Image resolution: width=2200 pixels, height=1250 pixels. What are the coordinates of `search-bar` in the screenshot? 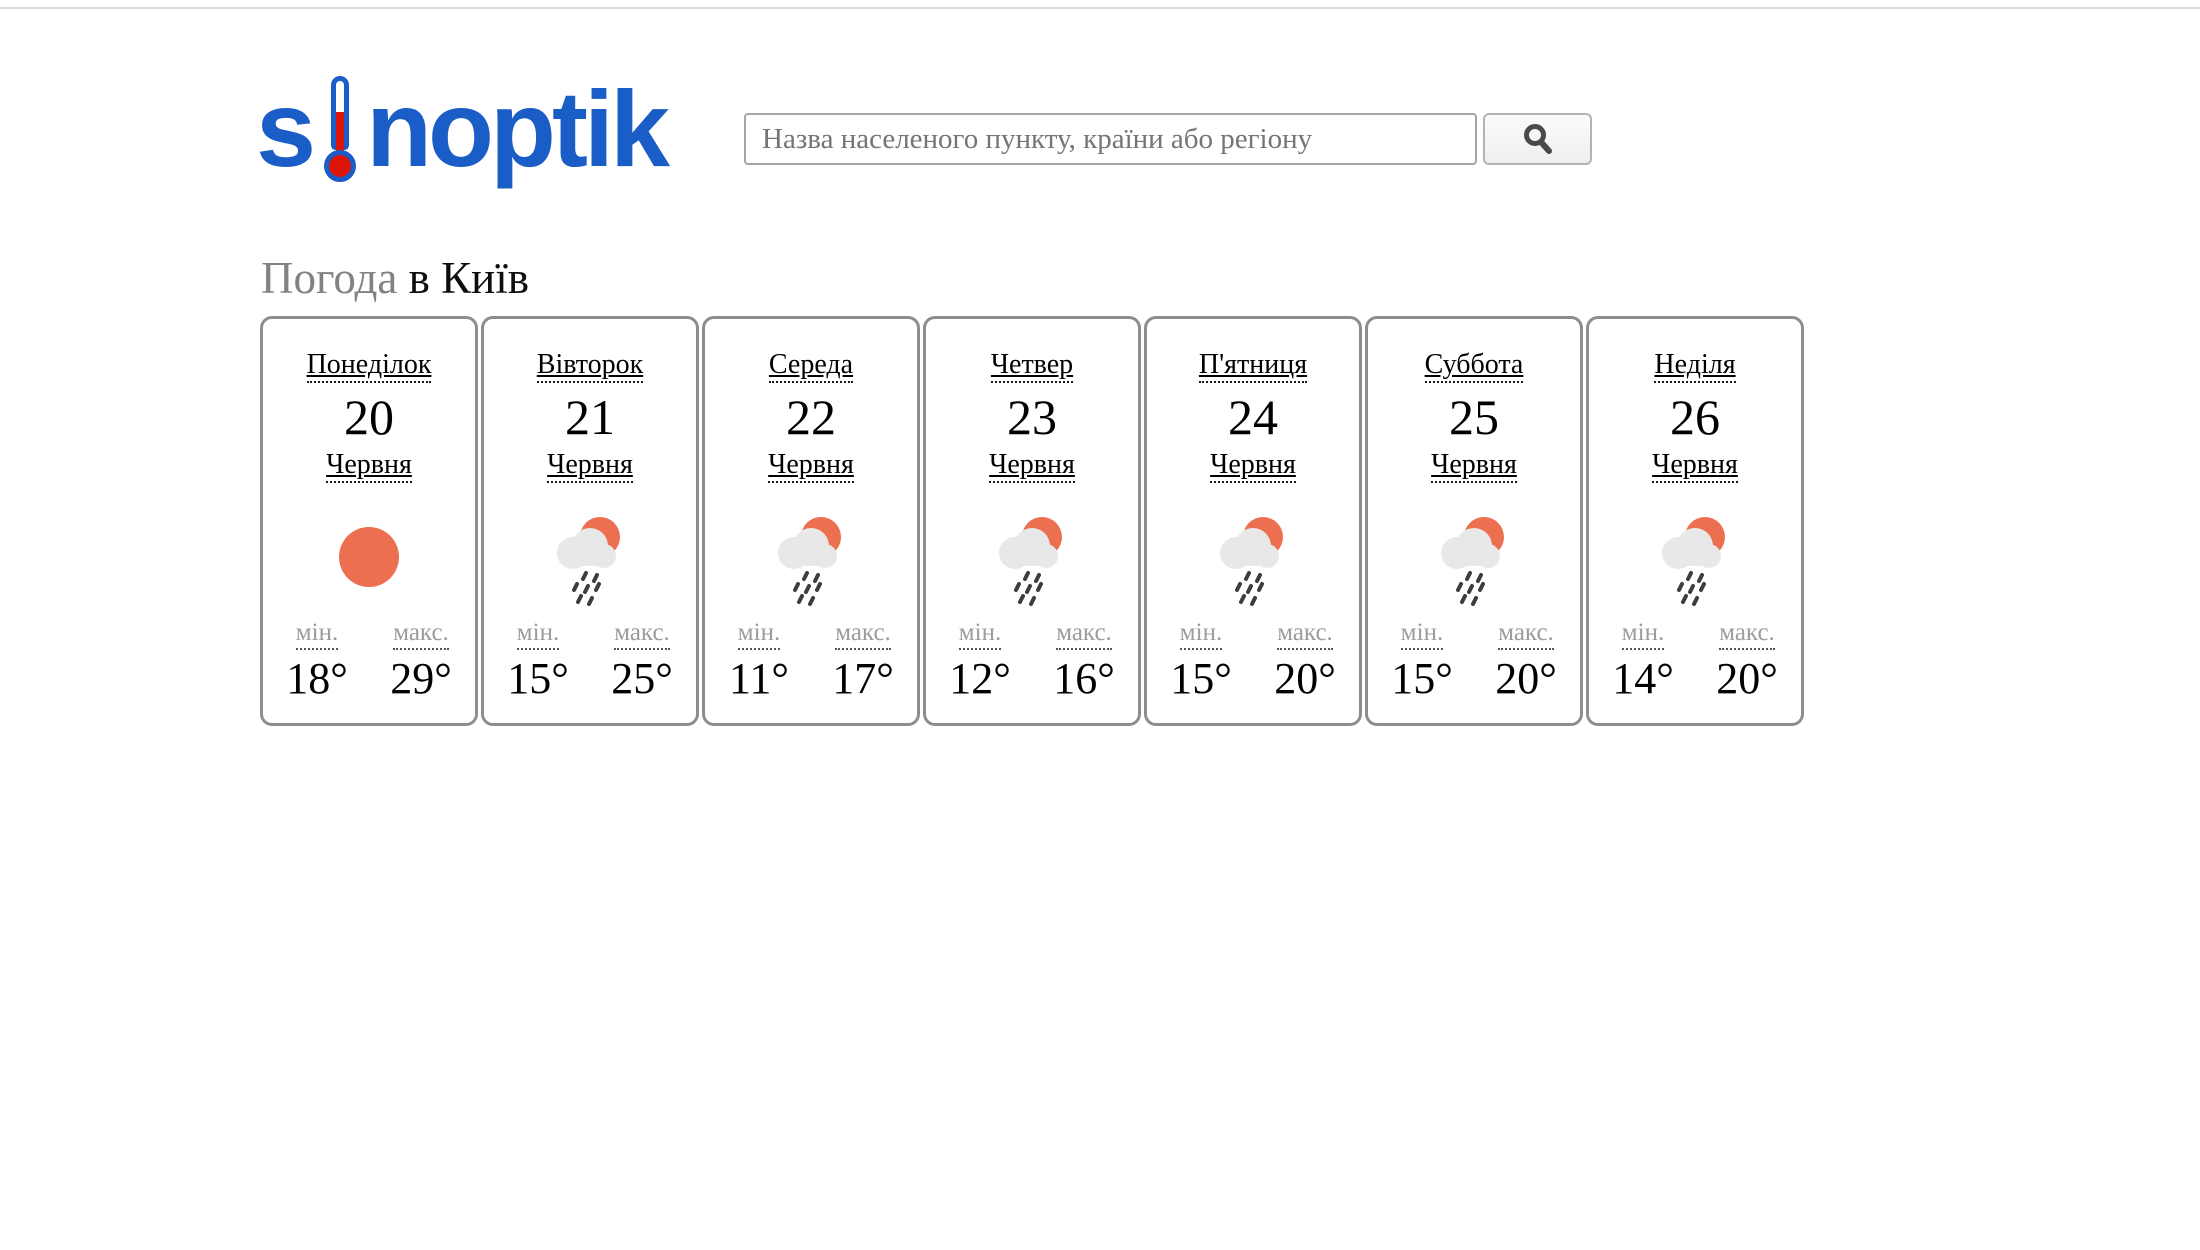 It's located at (1168, 139).